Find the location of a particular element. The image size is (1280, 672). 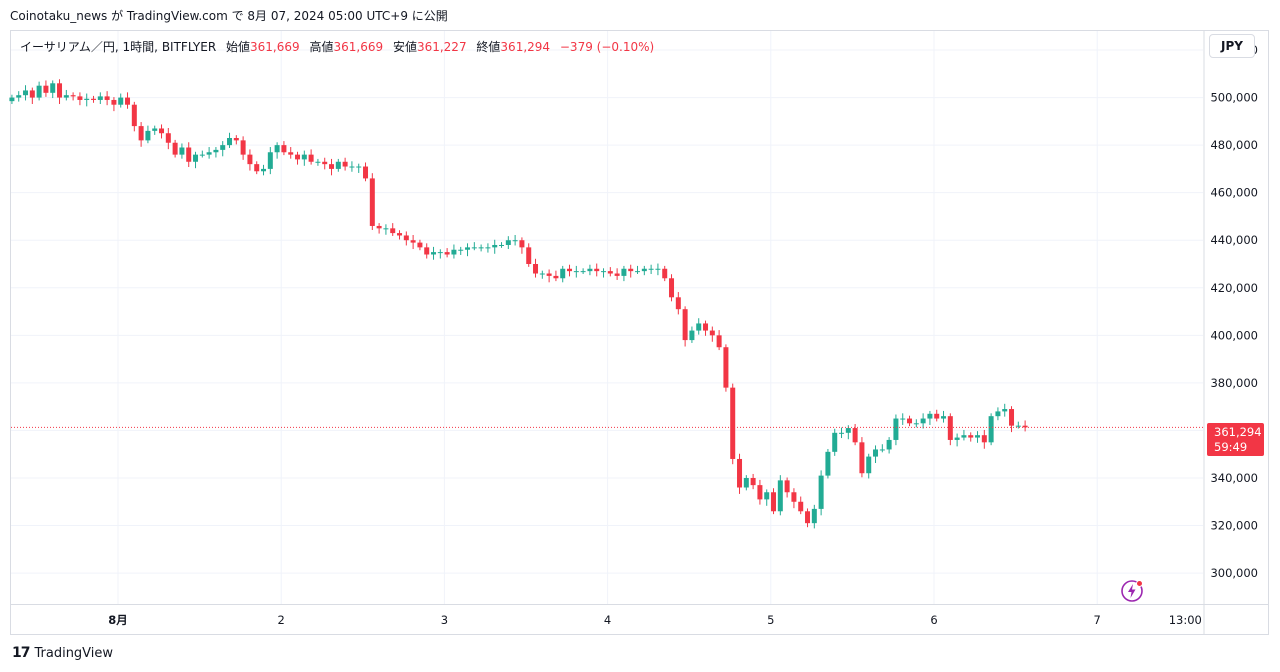

lightning-bolt-icon is located at coordinates (1132, 591).